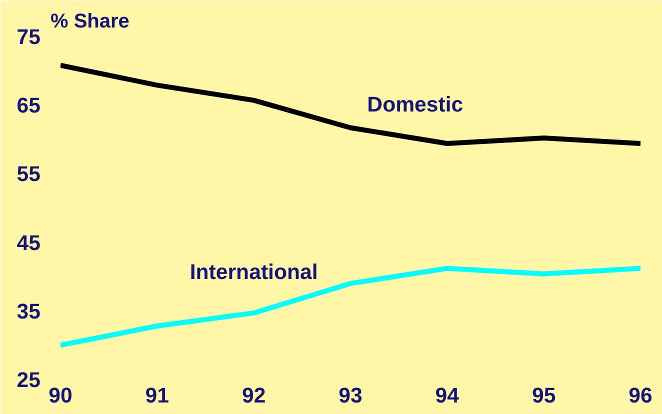  I want to click on y-tick-label: 75, so click(28, 37).